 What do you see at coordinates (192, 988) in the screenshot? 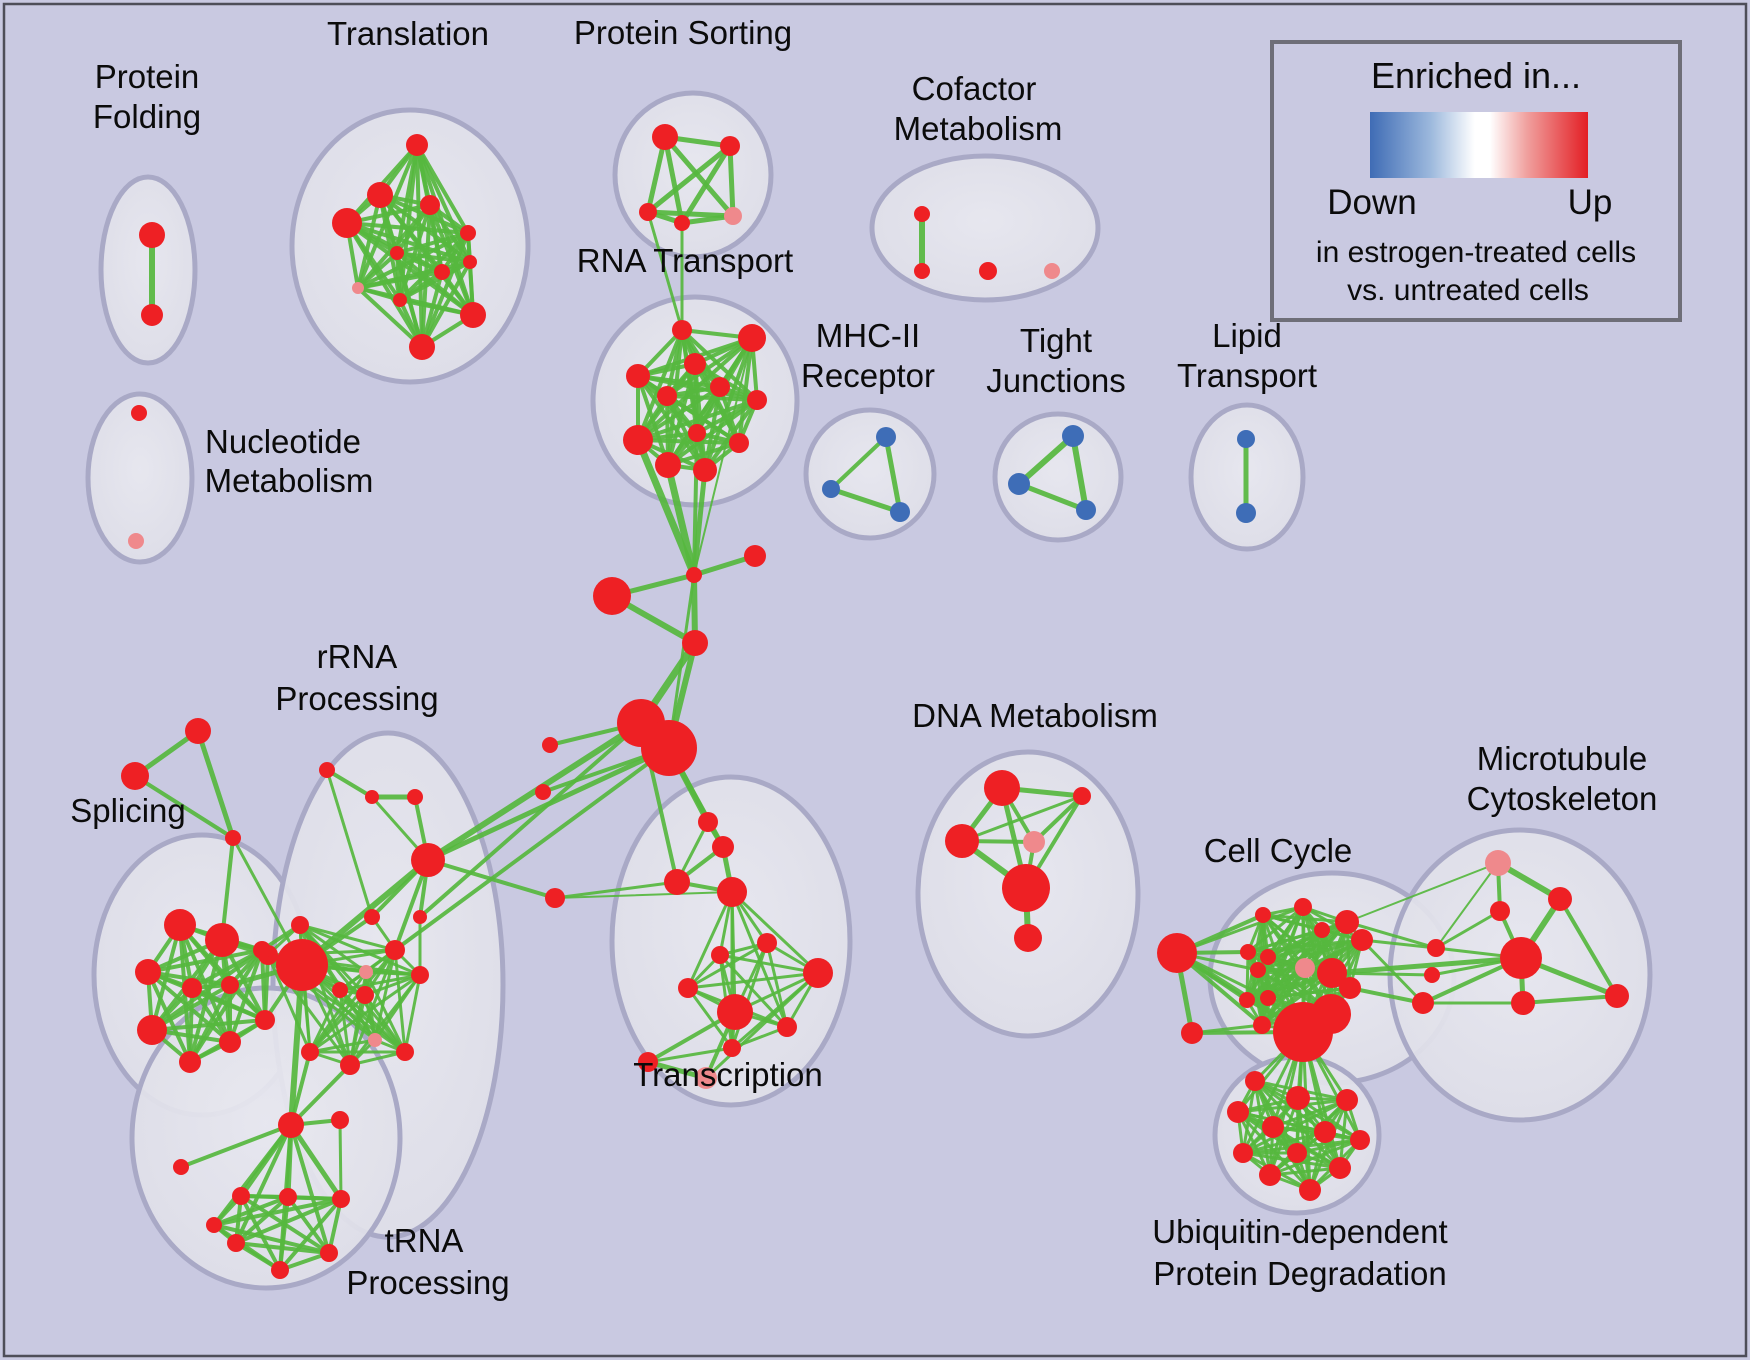
I see `network-node-s4` at bounding box center [192, 988].